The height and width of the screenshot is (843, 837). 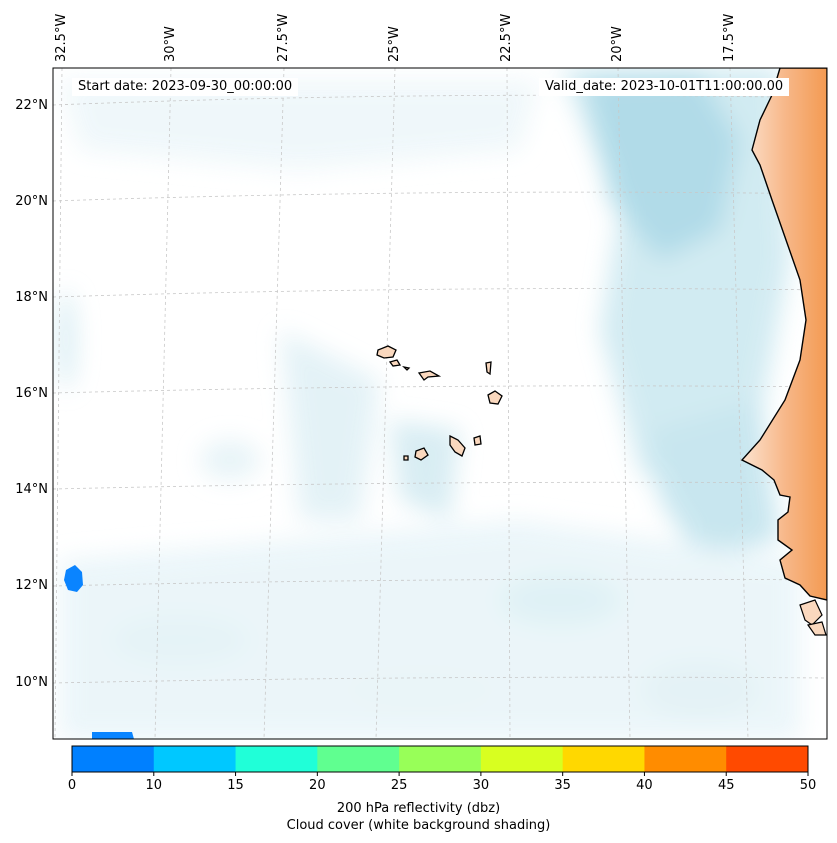 What do you see at coordinates (729, 37) in the screenshot?
I see `lon-label: 17.5°W` at bounding box center [729, 37].